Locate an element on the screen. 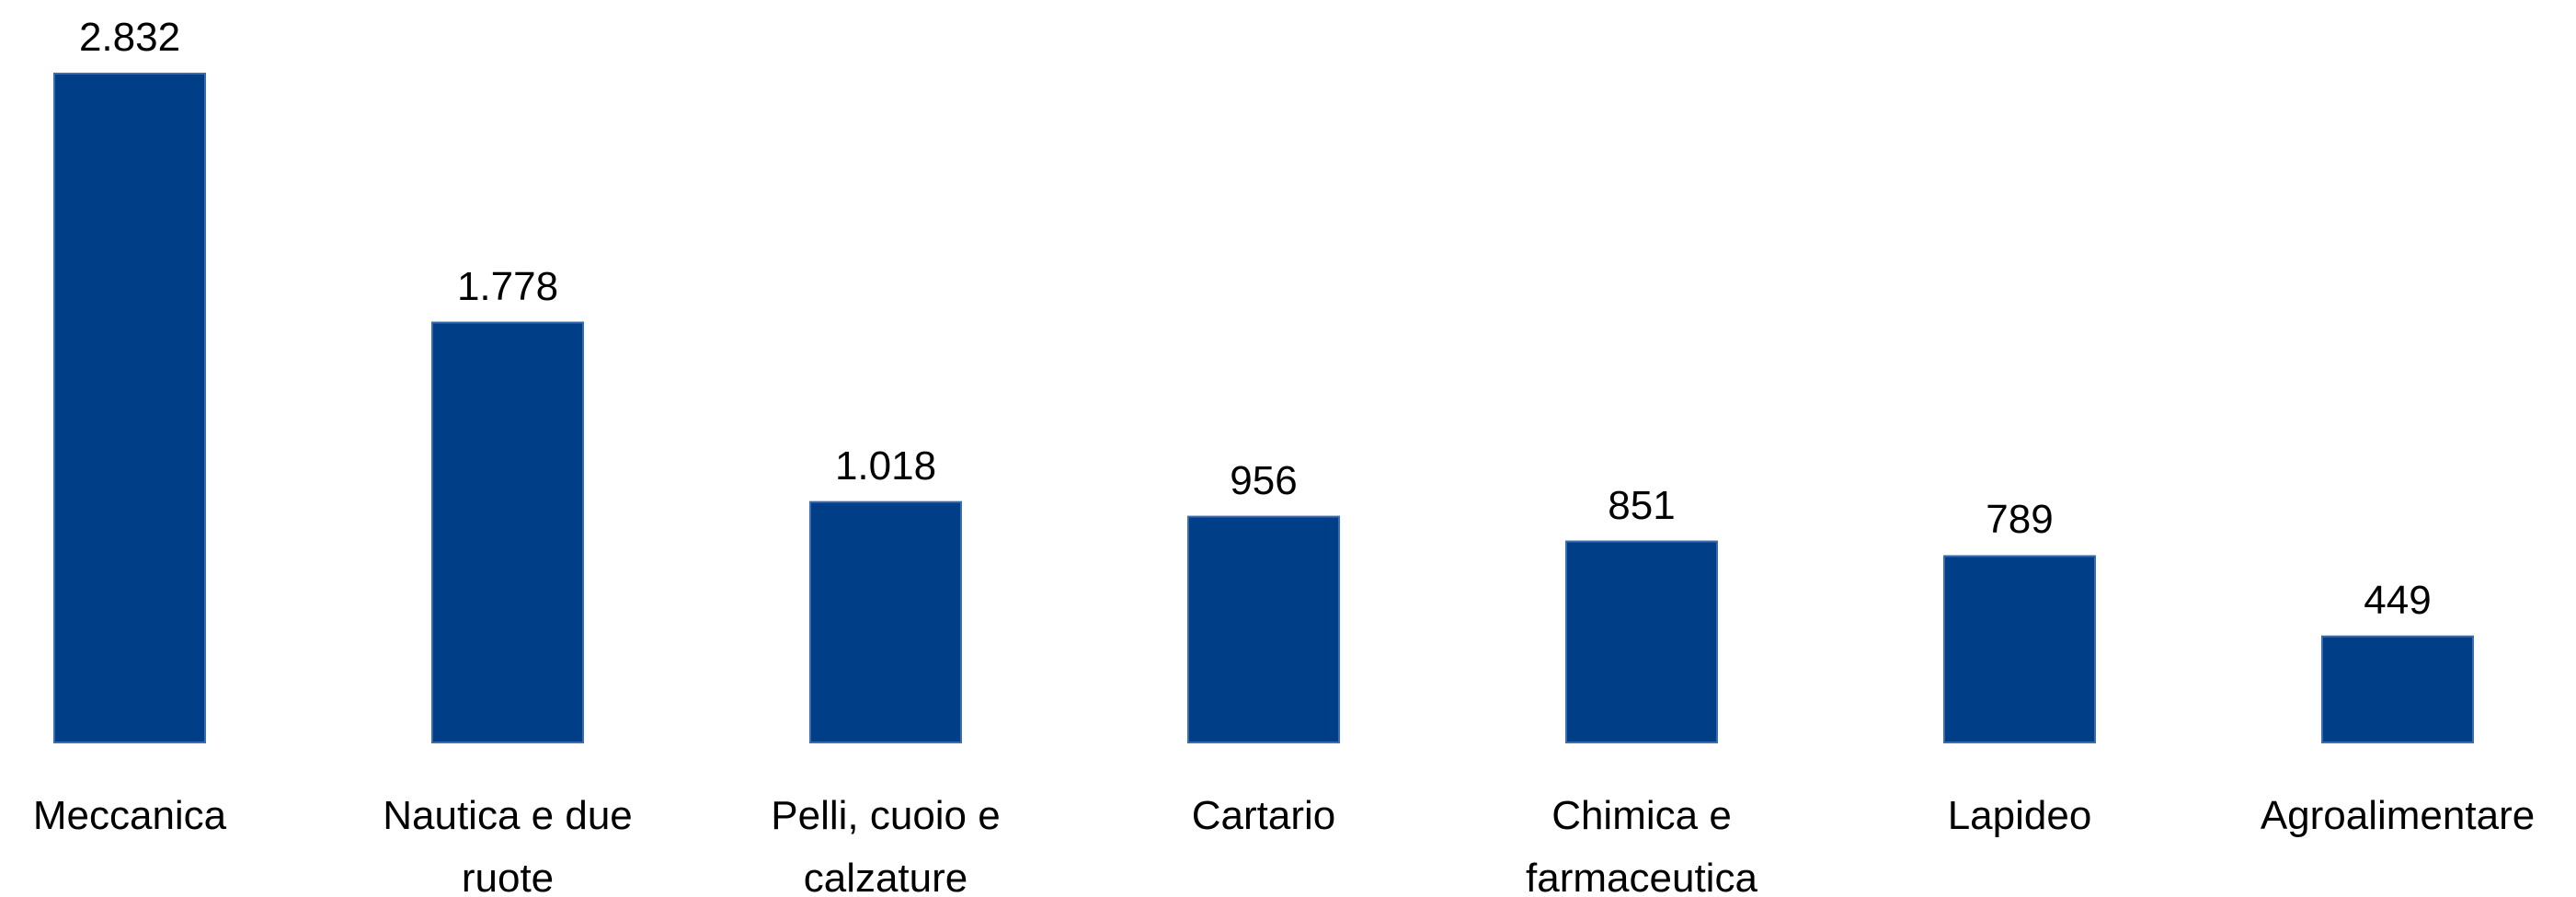  x-tick-label: Chimica e farmaceutica is located at coordinates (1641, 845).